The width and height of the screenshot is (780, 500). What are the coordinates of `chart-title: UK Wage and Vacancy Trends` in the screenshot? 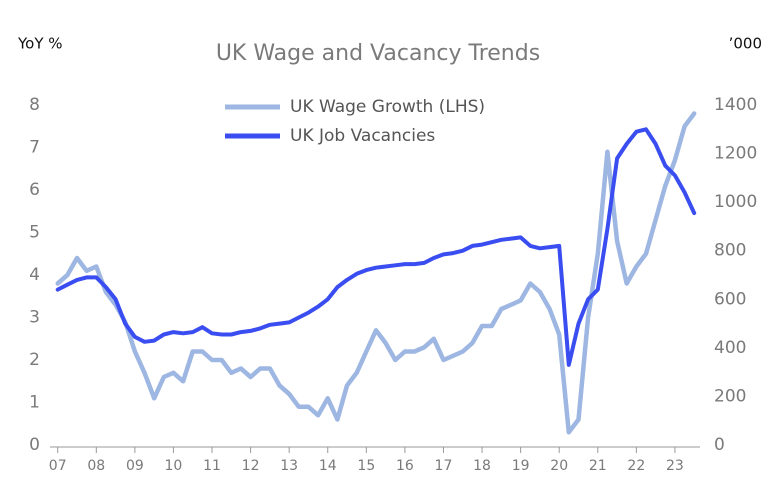 It's located at (378, 53).